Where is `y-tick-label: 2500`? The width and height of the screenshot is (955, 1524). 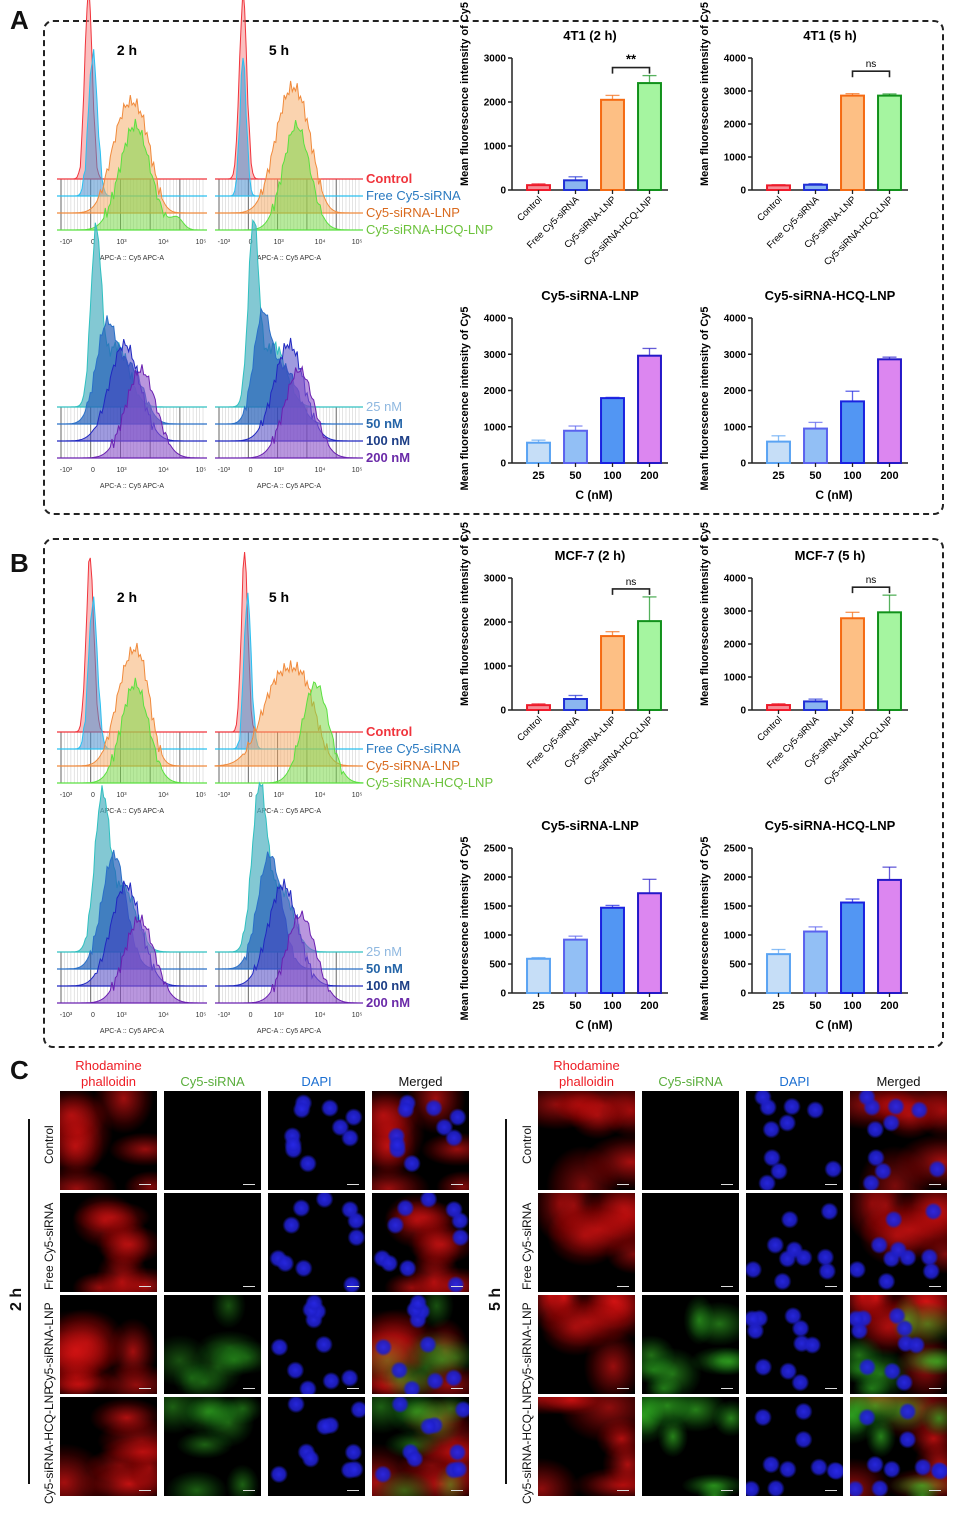 y-tick-label: 2500 is located at coordinates (495, 849).